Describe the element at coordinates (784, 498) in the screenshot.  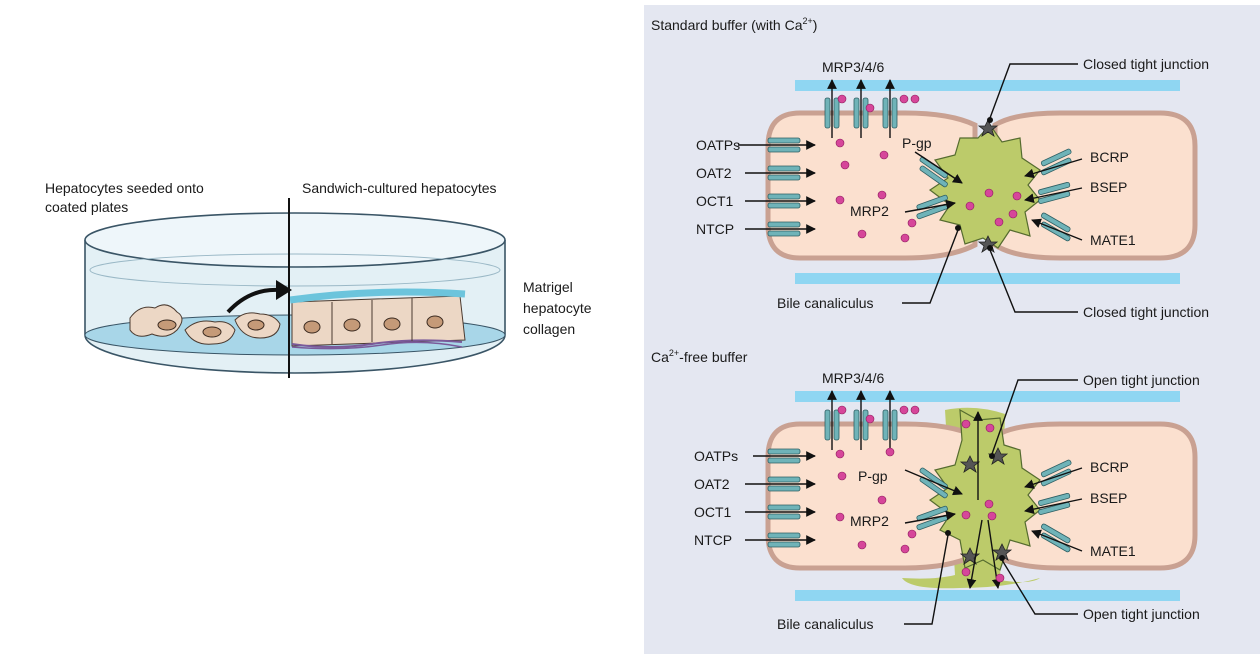
I see `uptake-transporters-bottom` at that location.